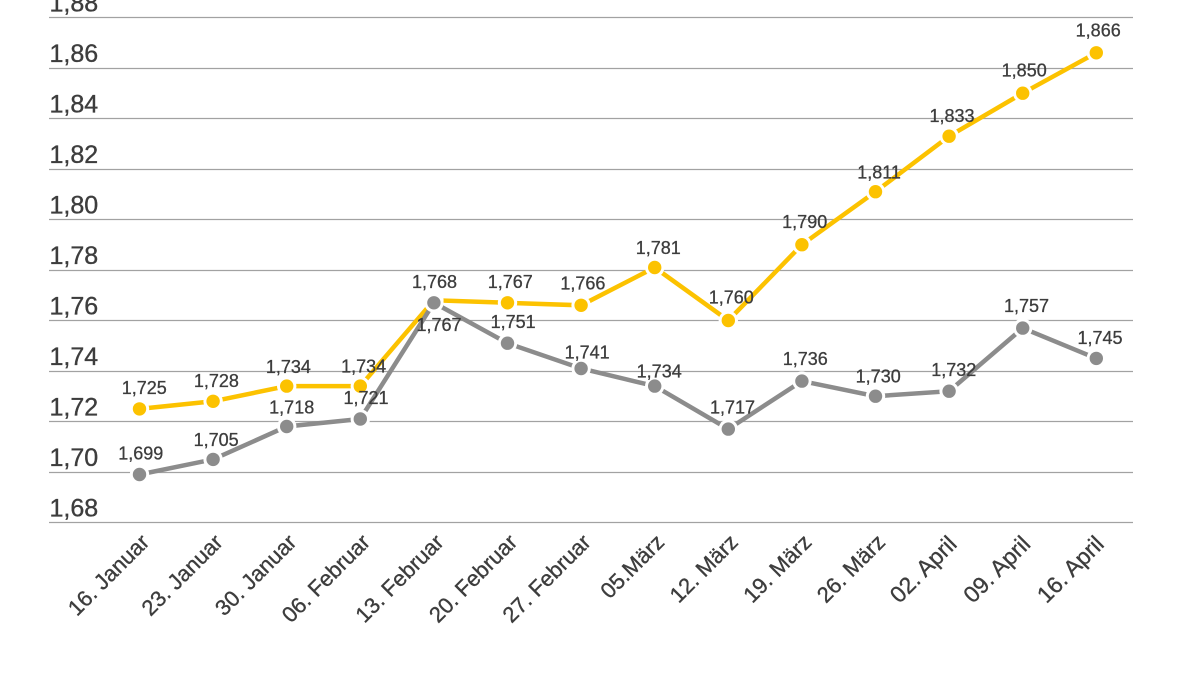 Image resolution: width=1200 pixels, height=675 pixels. I want to click on svg-text: 1,736, so click(805, 359).